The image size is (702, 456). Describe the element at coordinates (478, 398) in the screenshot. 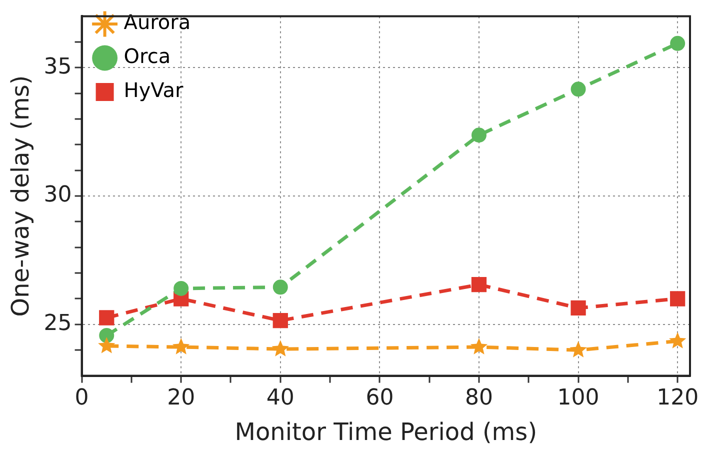

I see `x-tick-label: 80` at that location.